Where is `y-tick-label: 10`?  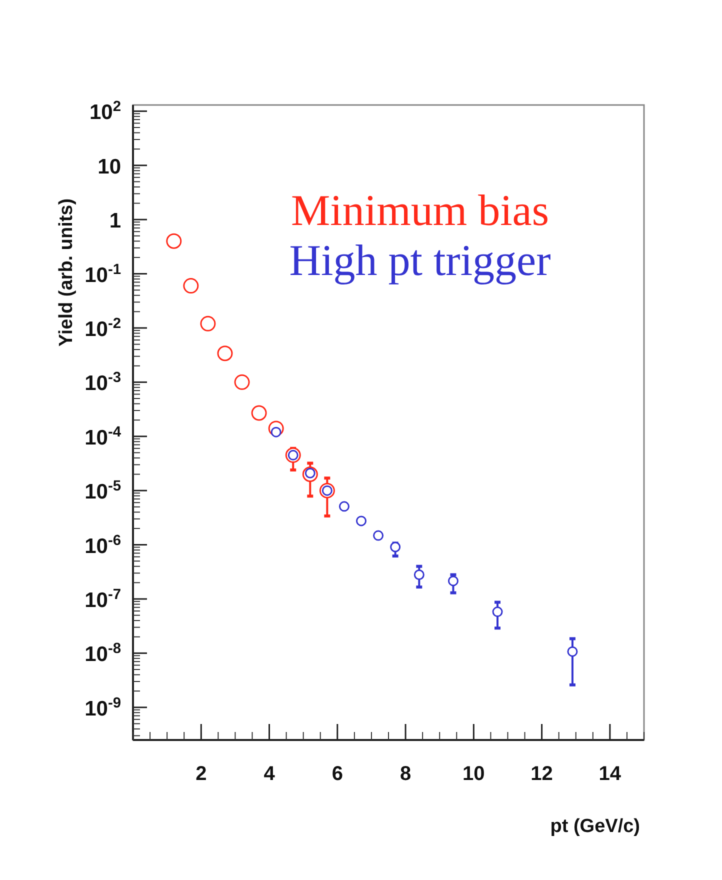
y-tick-label: 10 is located at coordinates (109, 166).